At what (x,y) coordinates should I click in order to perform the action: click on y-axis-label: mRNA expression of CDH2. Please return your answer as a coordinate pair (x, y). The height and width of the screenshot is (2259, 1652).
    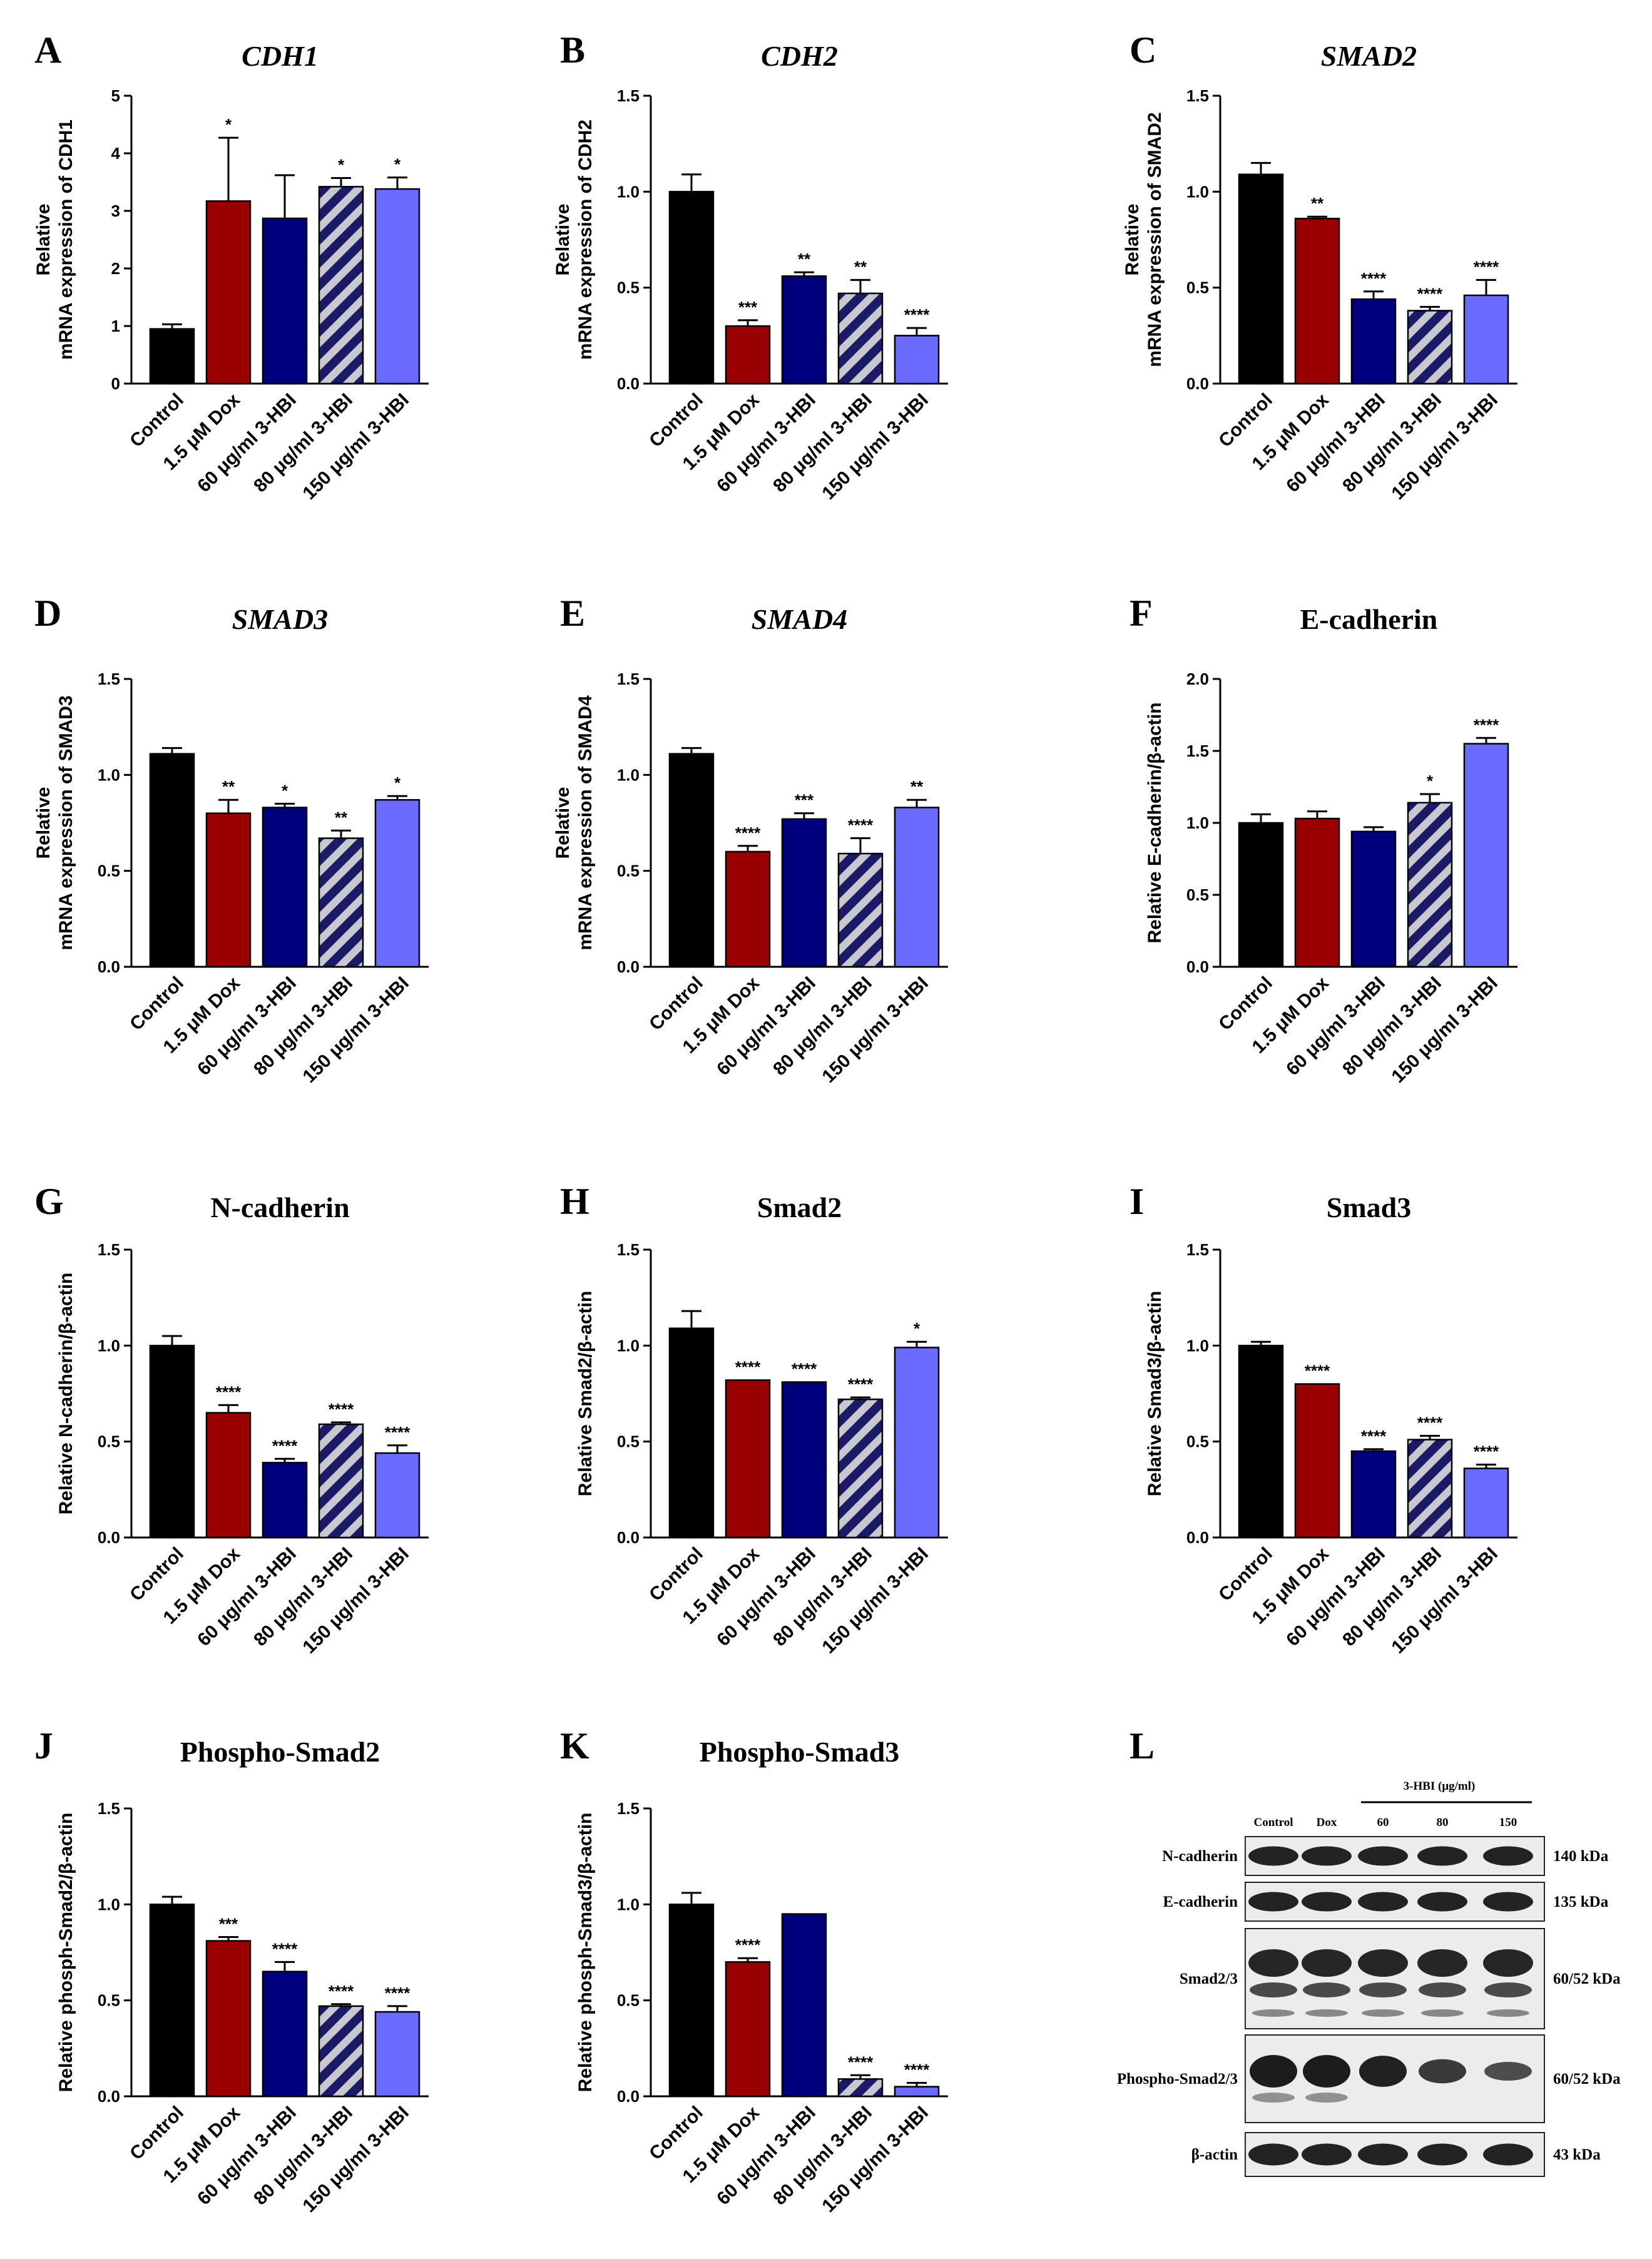
    Looking at the image, I should click on (585, 240).